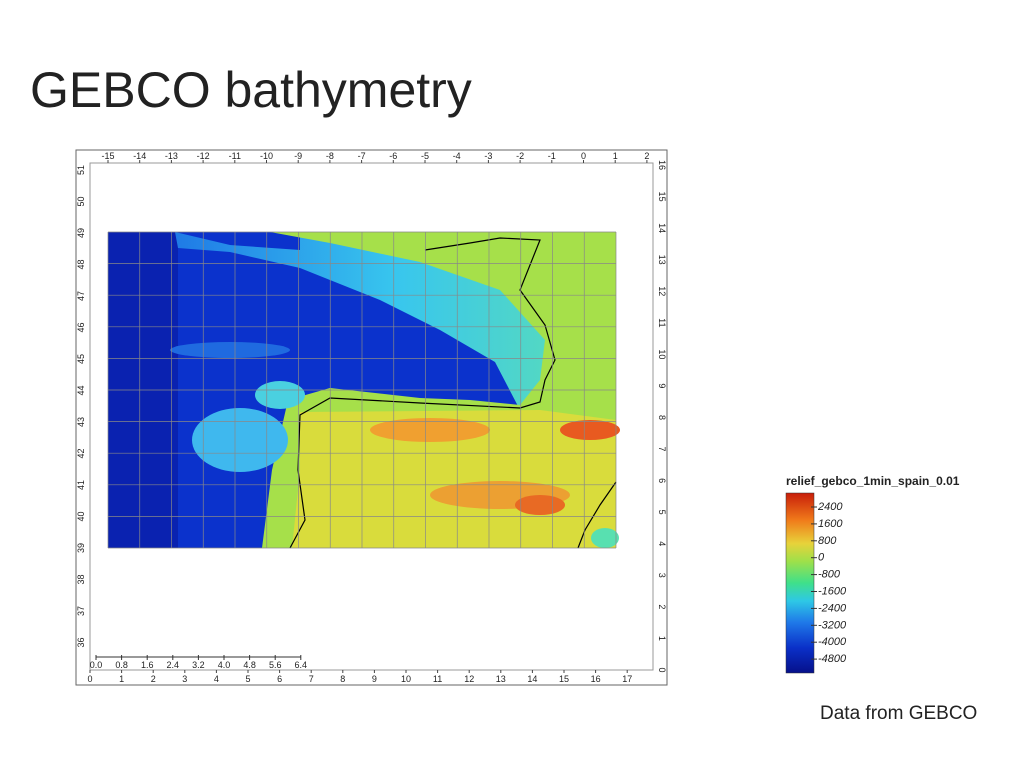 The width and height of the screenshot is (1024, 768). What do you see at coordinates (147, 665) in the screenshot?
I see `scale-label: 1.6` at bounding box center [147, 665].